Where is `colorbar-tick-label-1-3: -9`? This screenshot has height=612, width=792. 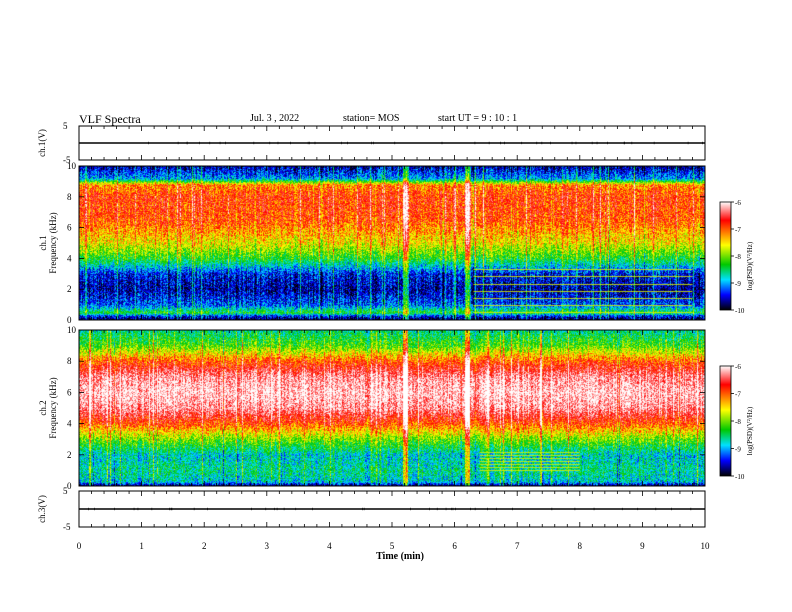
colorbar-tick-label-1-3: -9 is located at coordinates (738, 284).